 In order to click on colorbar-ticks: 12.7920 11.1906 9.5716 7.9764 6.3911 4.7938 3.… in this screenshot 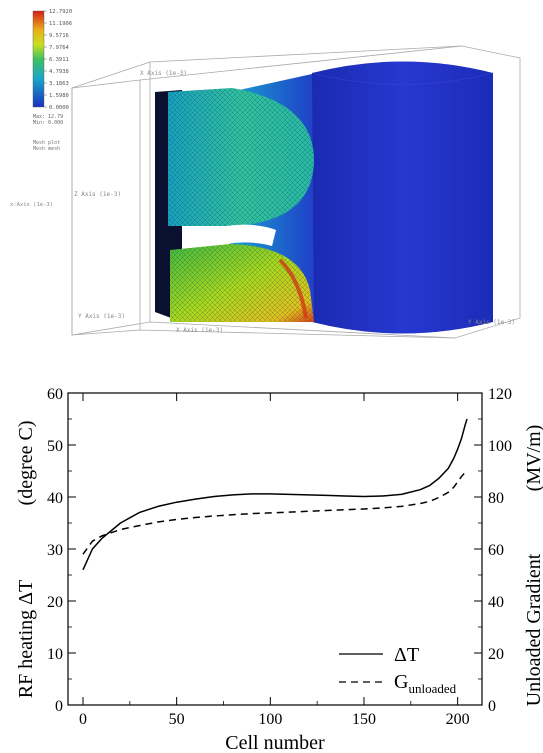, I will do `click(58, 60)`.